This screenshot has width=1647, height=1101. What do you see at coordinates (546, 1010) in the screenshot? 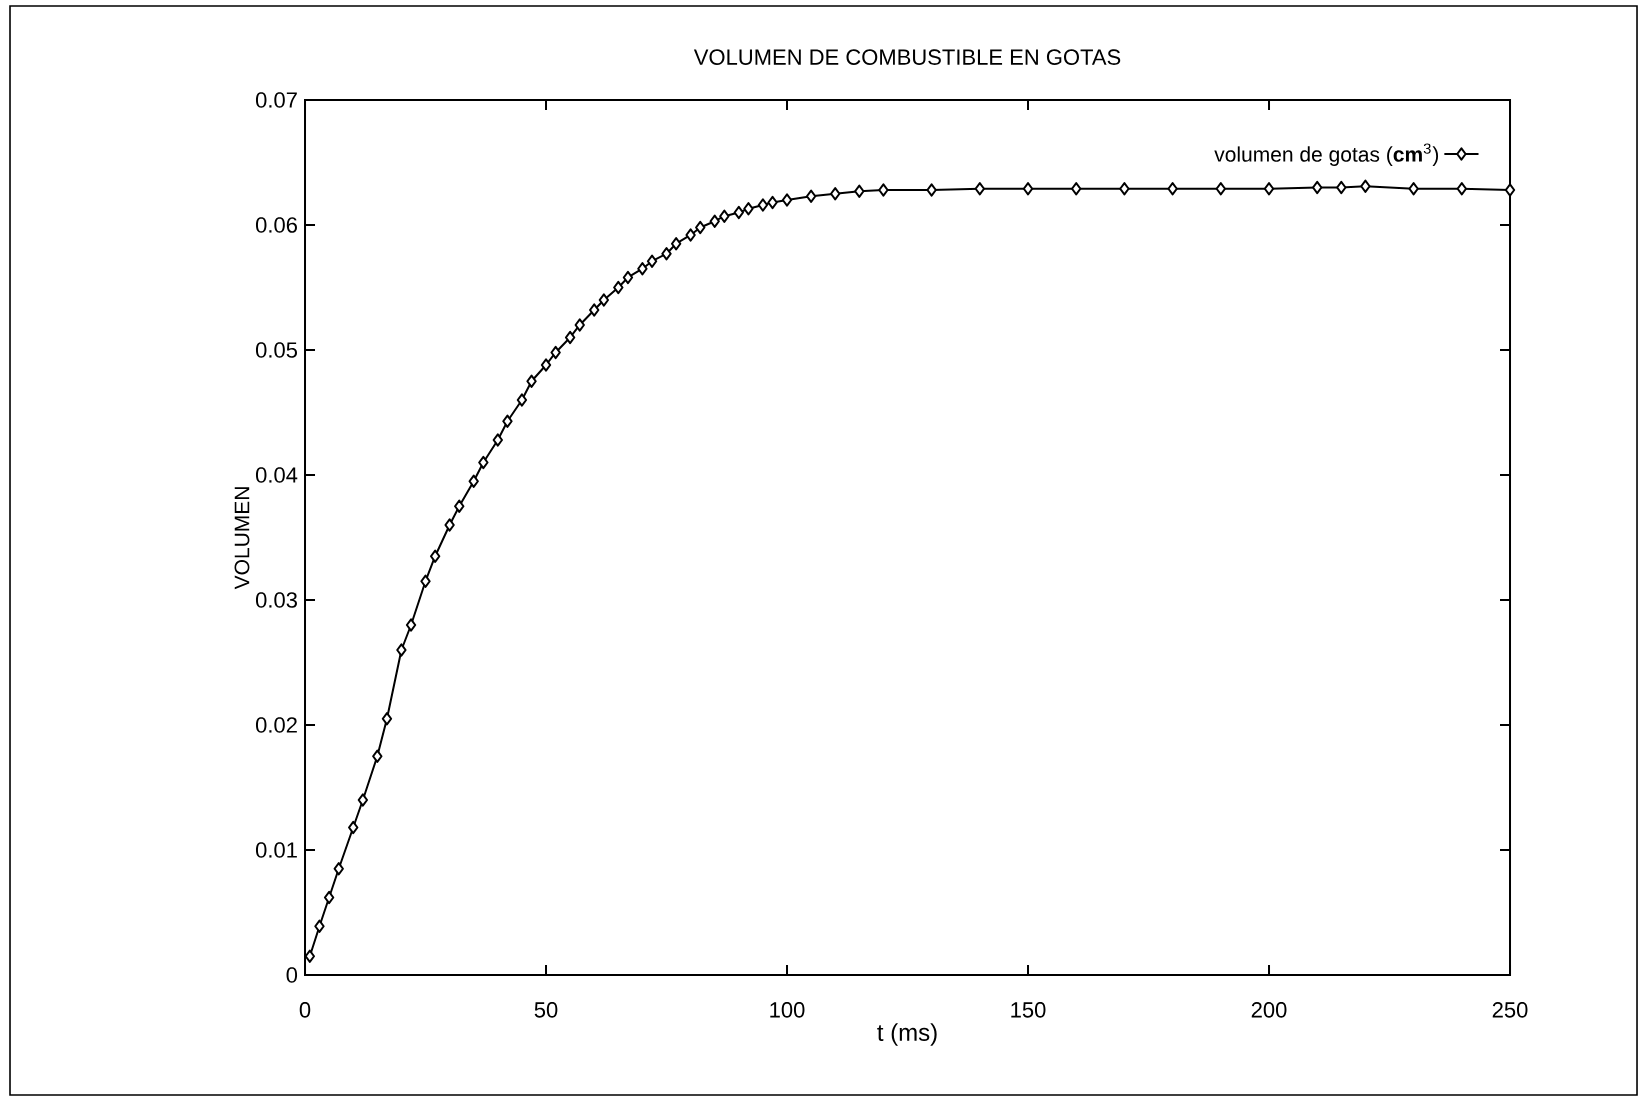
I see `x-tick-label: 50` at bounding box center [546, 1010].